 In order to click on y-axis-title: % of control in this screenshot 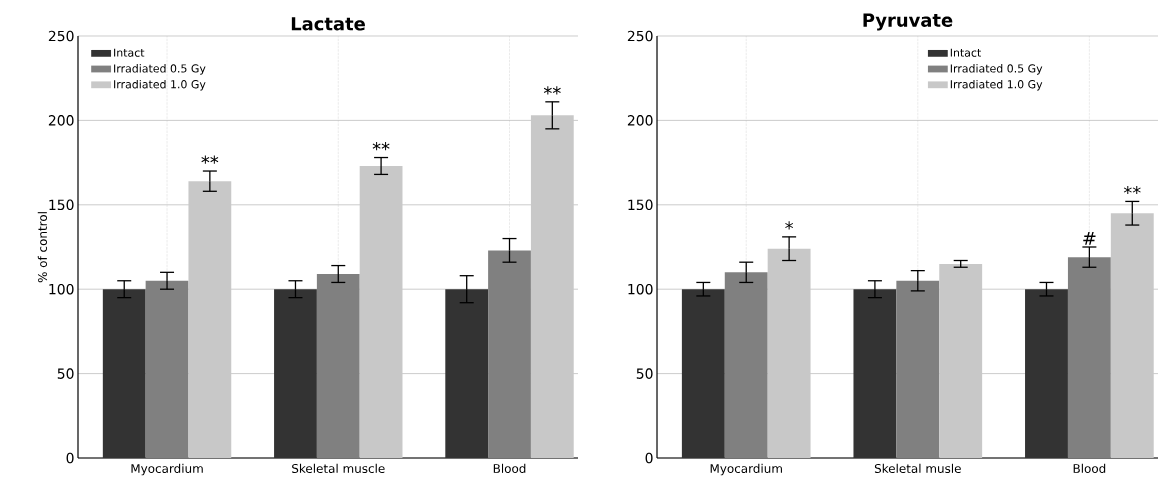, I will do `click(42, 247)`.